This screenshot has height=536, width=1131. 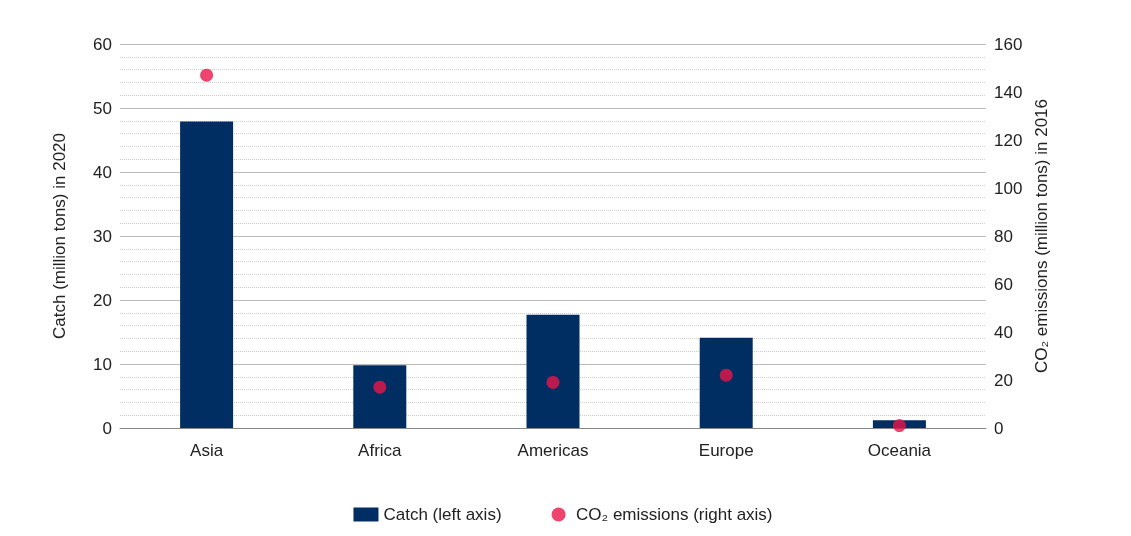 I want to click on y-tick-label: 20, so click(x=102, y=300).